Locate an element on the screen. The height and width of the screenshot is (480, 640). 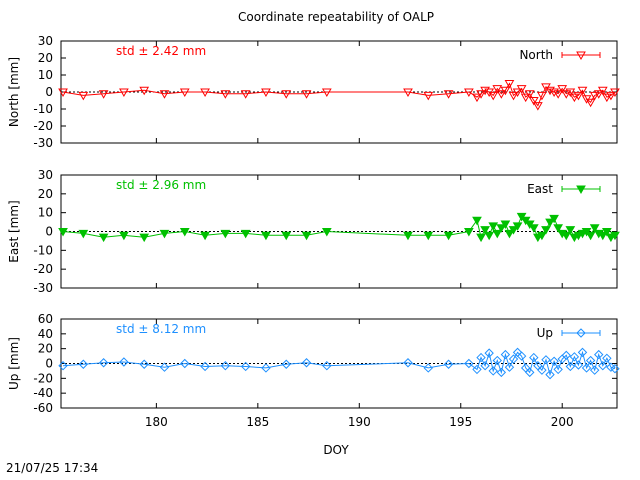
x-tick-label: 200 is located at coordinates (562, 422).